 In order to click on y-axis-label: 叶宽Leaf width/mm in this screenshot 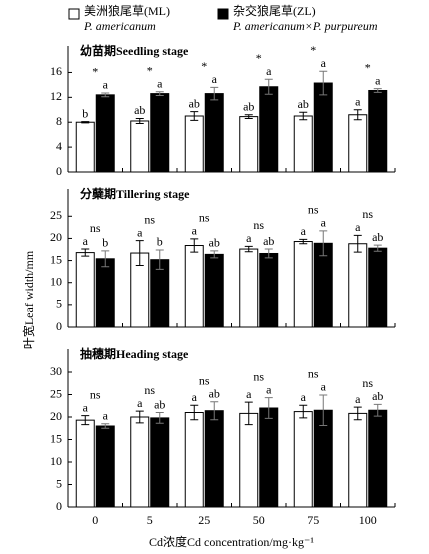, I will do `click(28, 299)`.